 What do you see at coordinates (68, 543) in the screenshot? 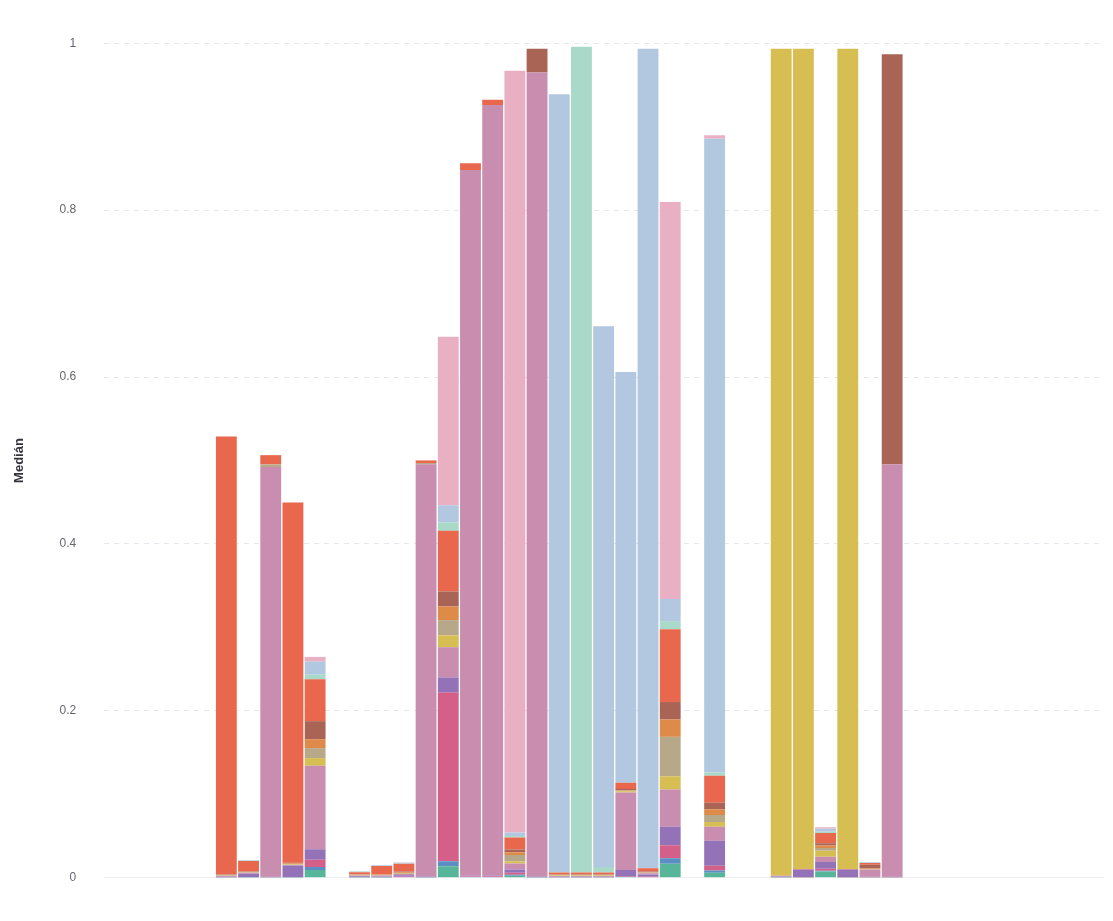
I see `y-tick-label: 0.4` at bounding box center [68, 543].